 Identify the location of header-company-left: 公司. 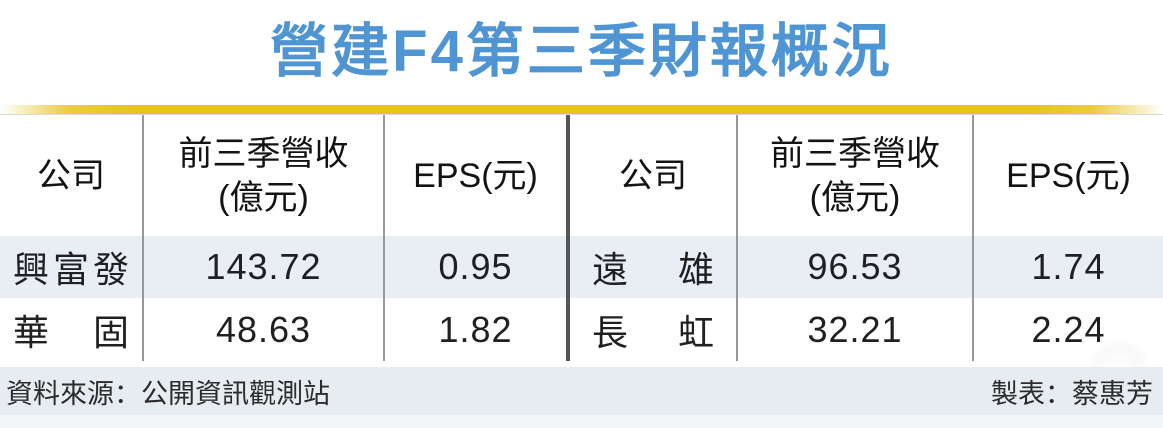
(72, 175).